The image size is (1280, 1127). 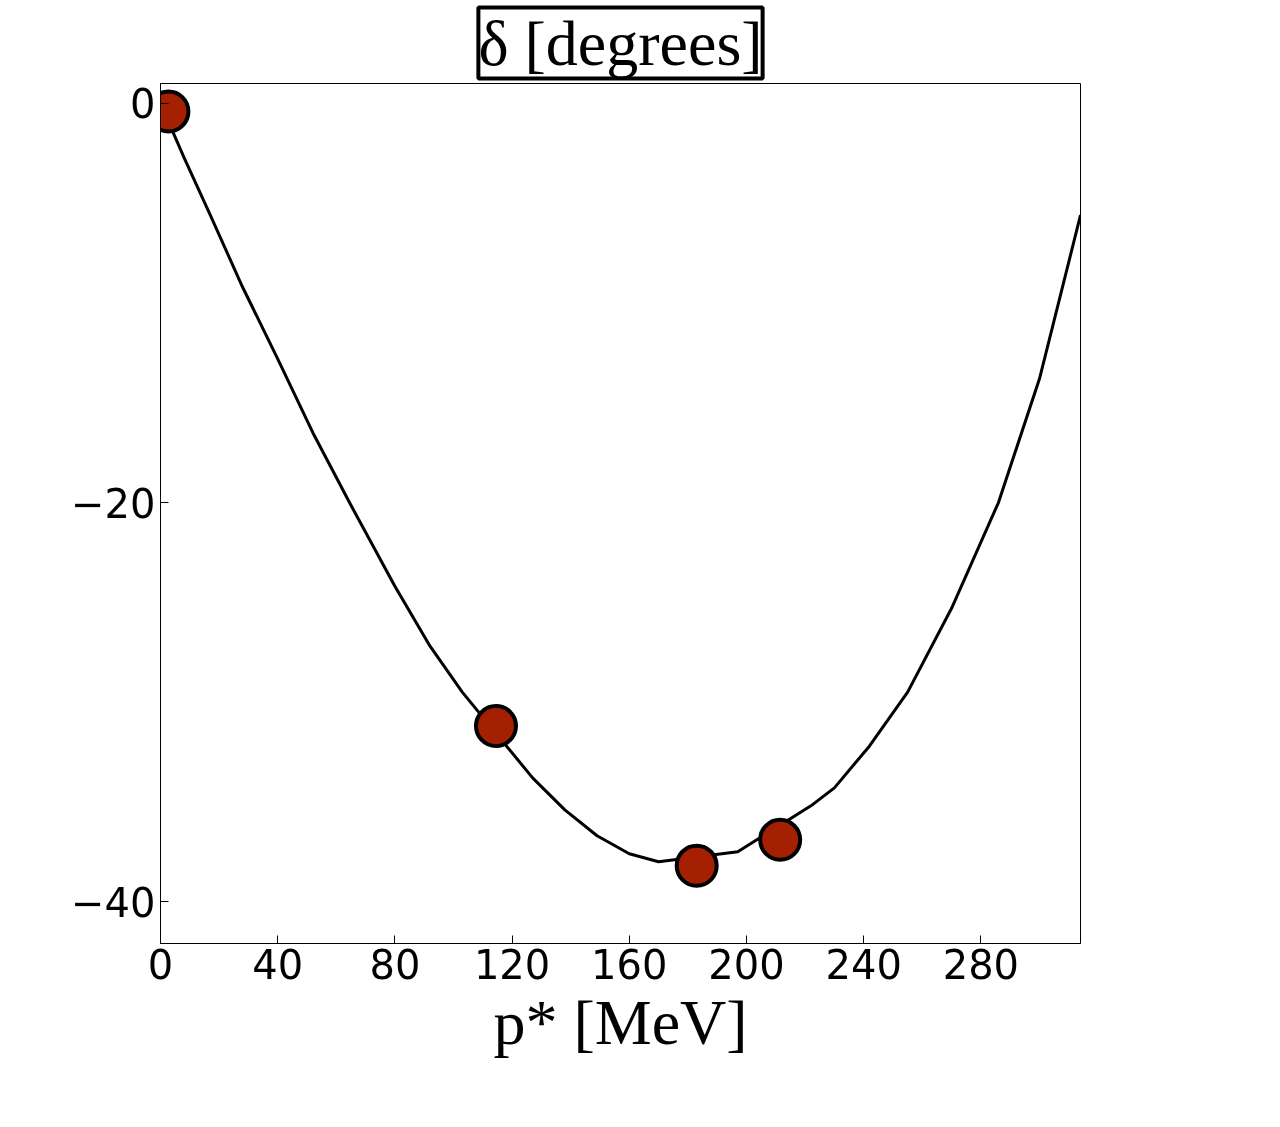 What do you see at coordinates (620, 43) in the screenshot?
I see `y-axis-title: δ [degrees]` at bounding box center [620, 43].